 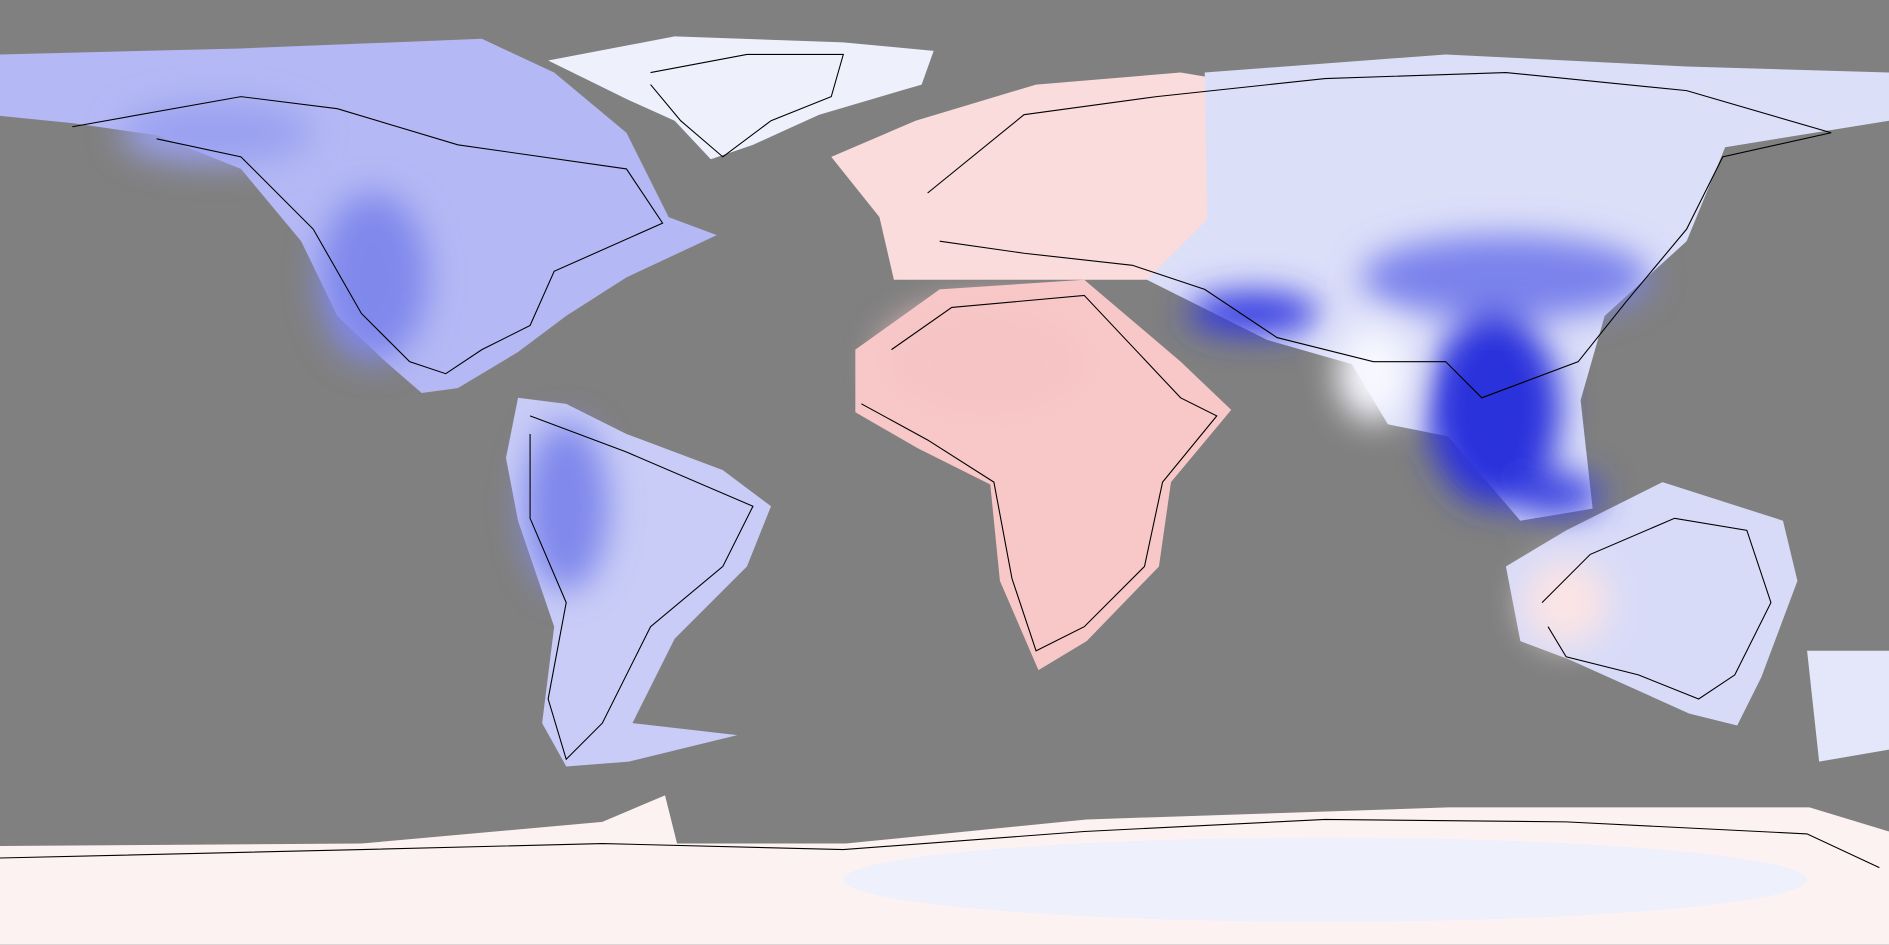 What do you see at coordinates (641, 588) in the screenshot?
I see `coast-south-america` at bounding box center [641, 588].